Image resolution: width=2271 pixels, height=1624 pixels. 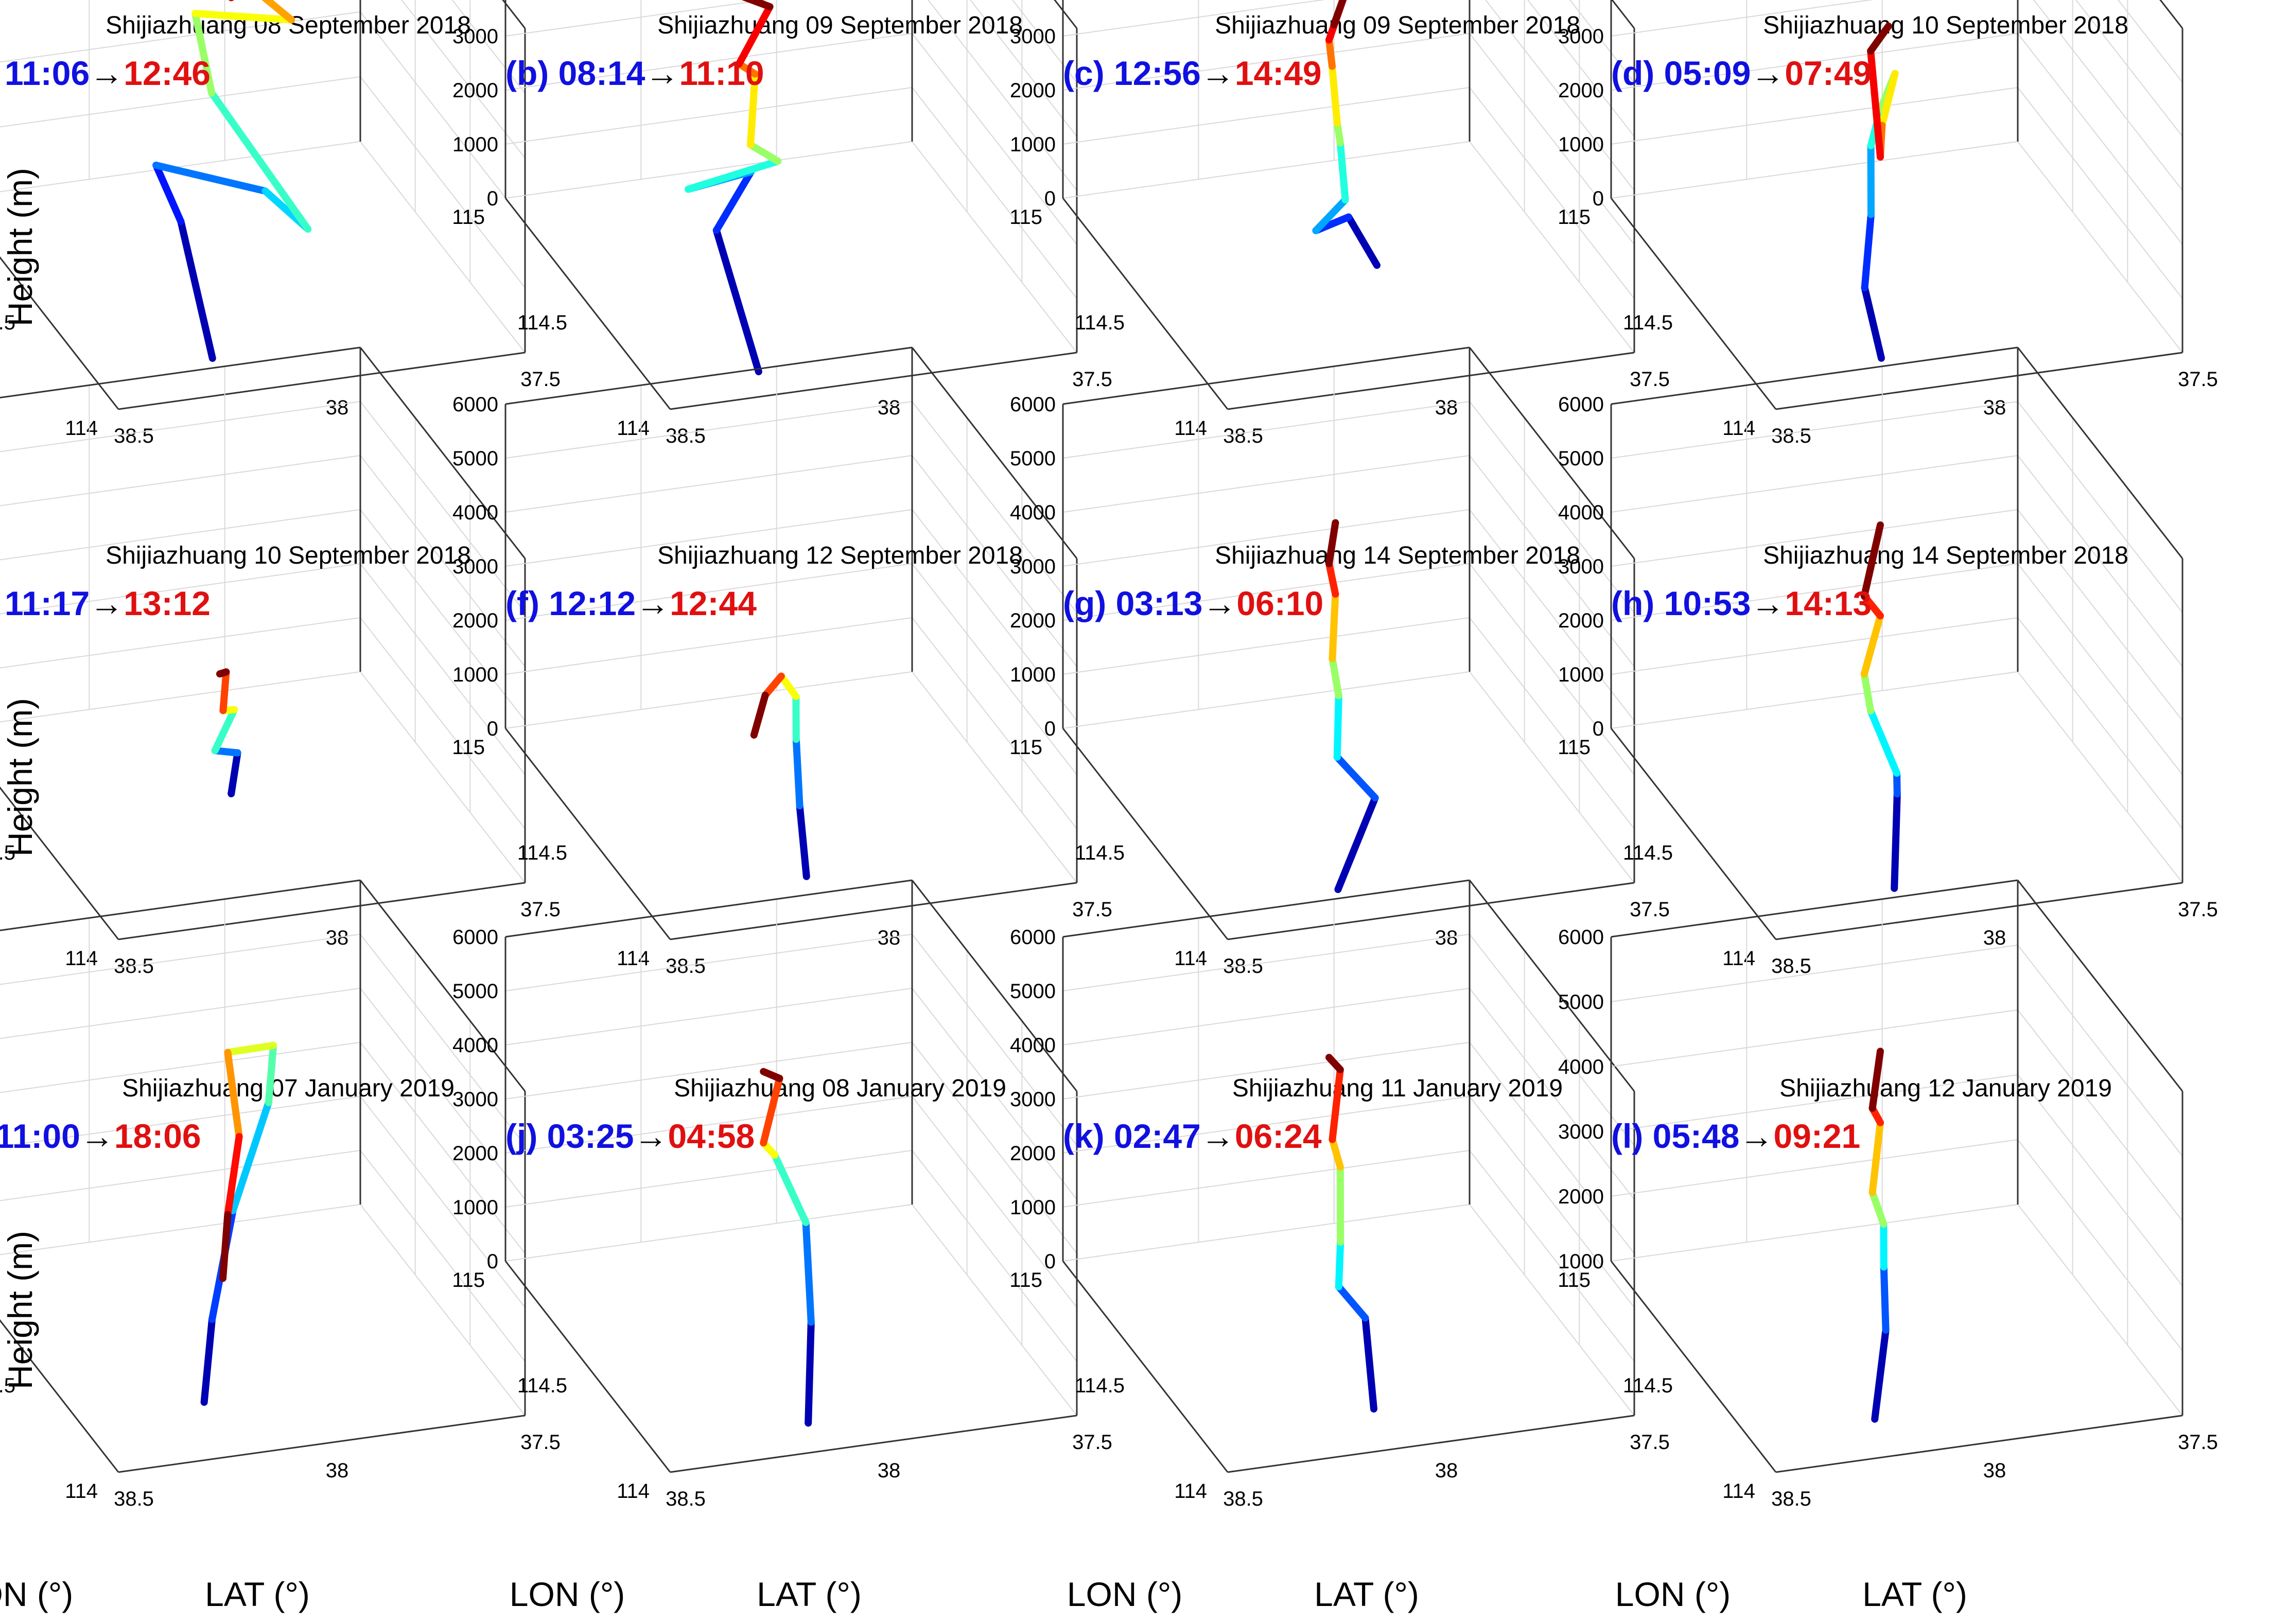 I want to click on panel-title: Shijiazhuang 08 January 2019, so click(x=840, y=1088).